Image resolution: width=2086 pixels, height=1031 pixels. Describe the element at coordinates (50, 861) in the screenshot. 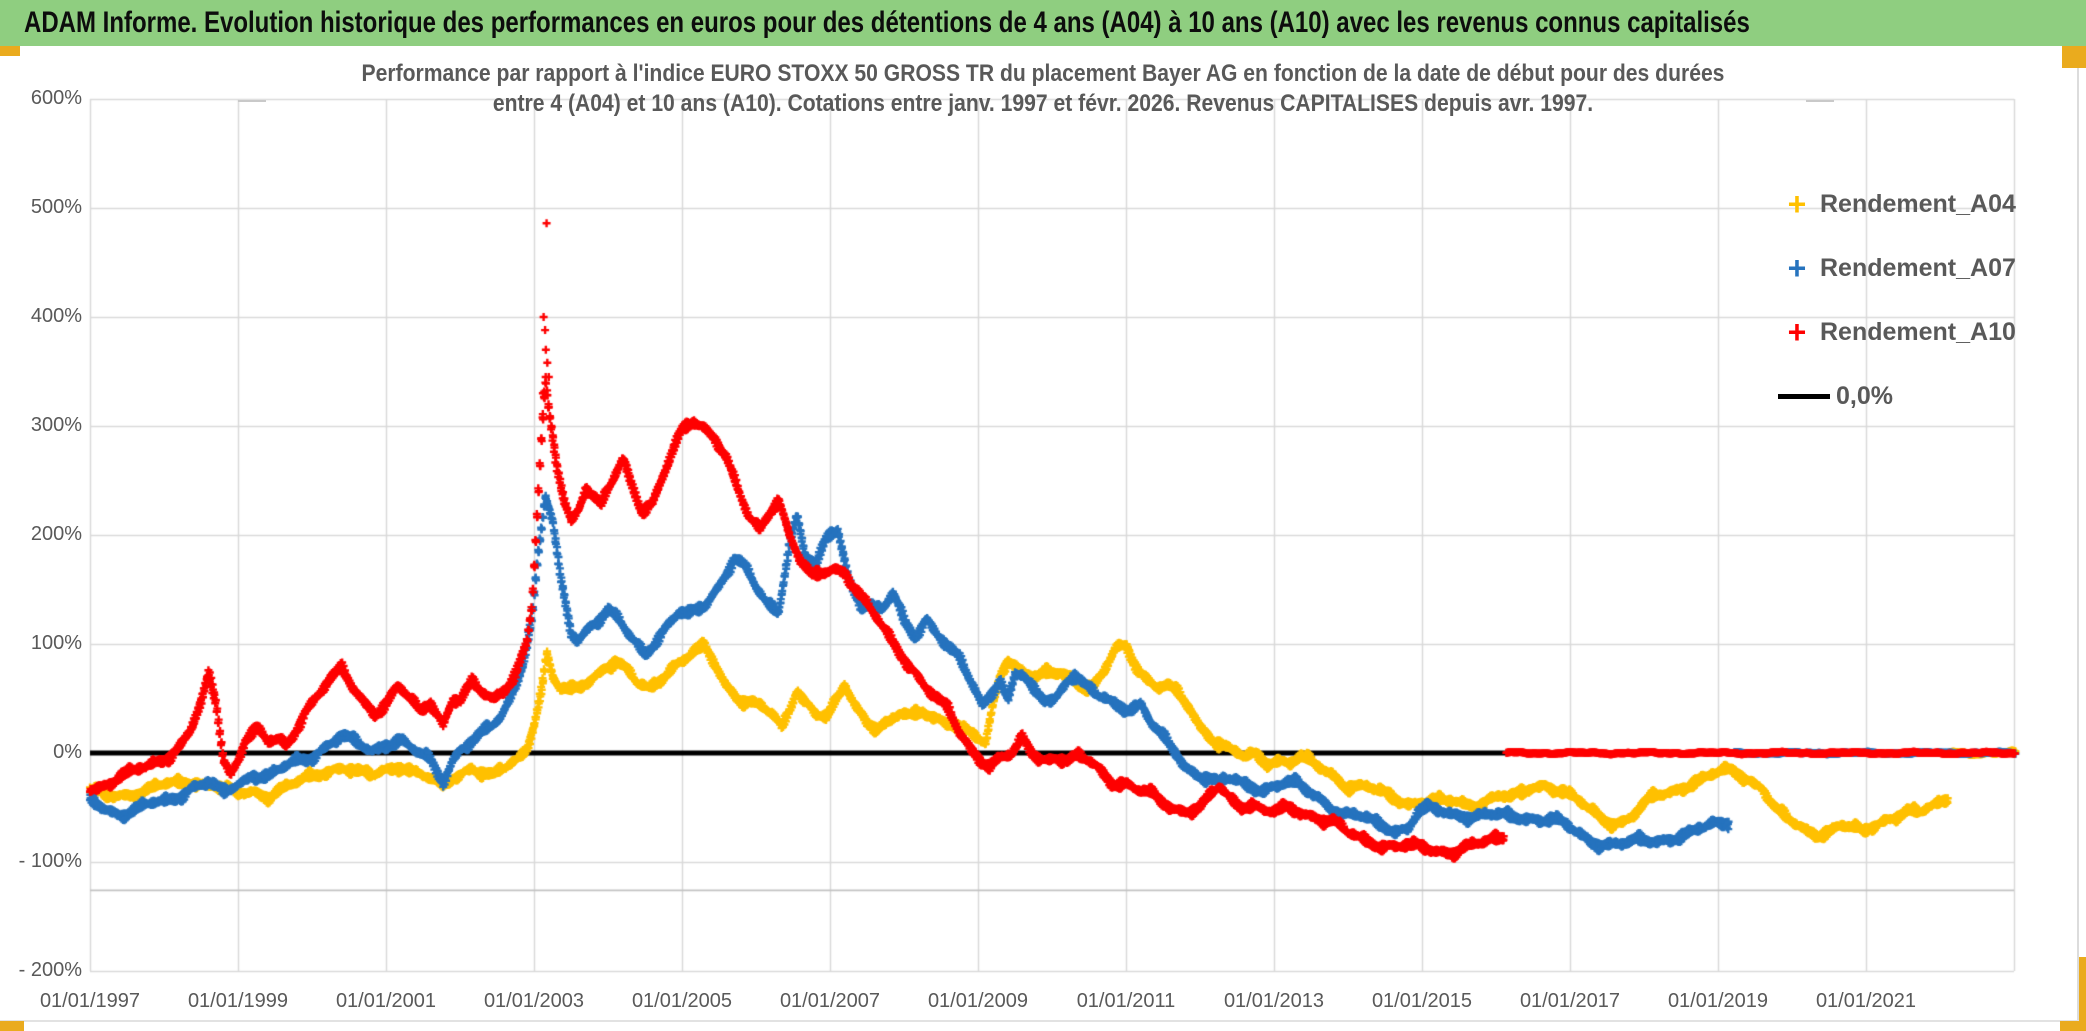

I see `y-tick-label: - 100%` at that location.